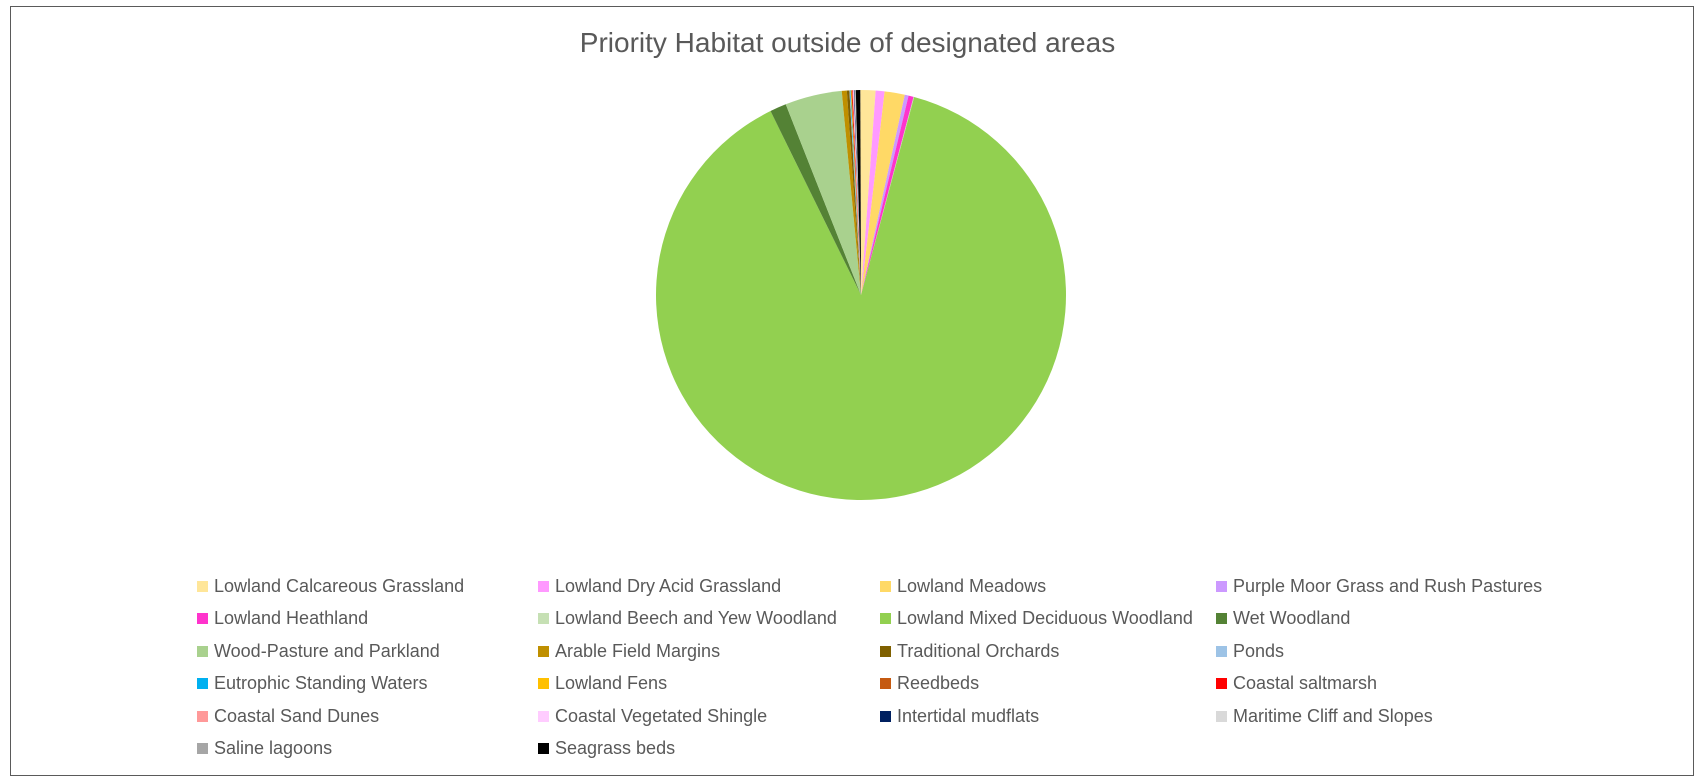  I want to click on pie-slice-eutrophic-standing-waters, so click(855, 192).